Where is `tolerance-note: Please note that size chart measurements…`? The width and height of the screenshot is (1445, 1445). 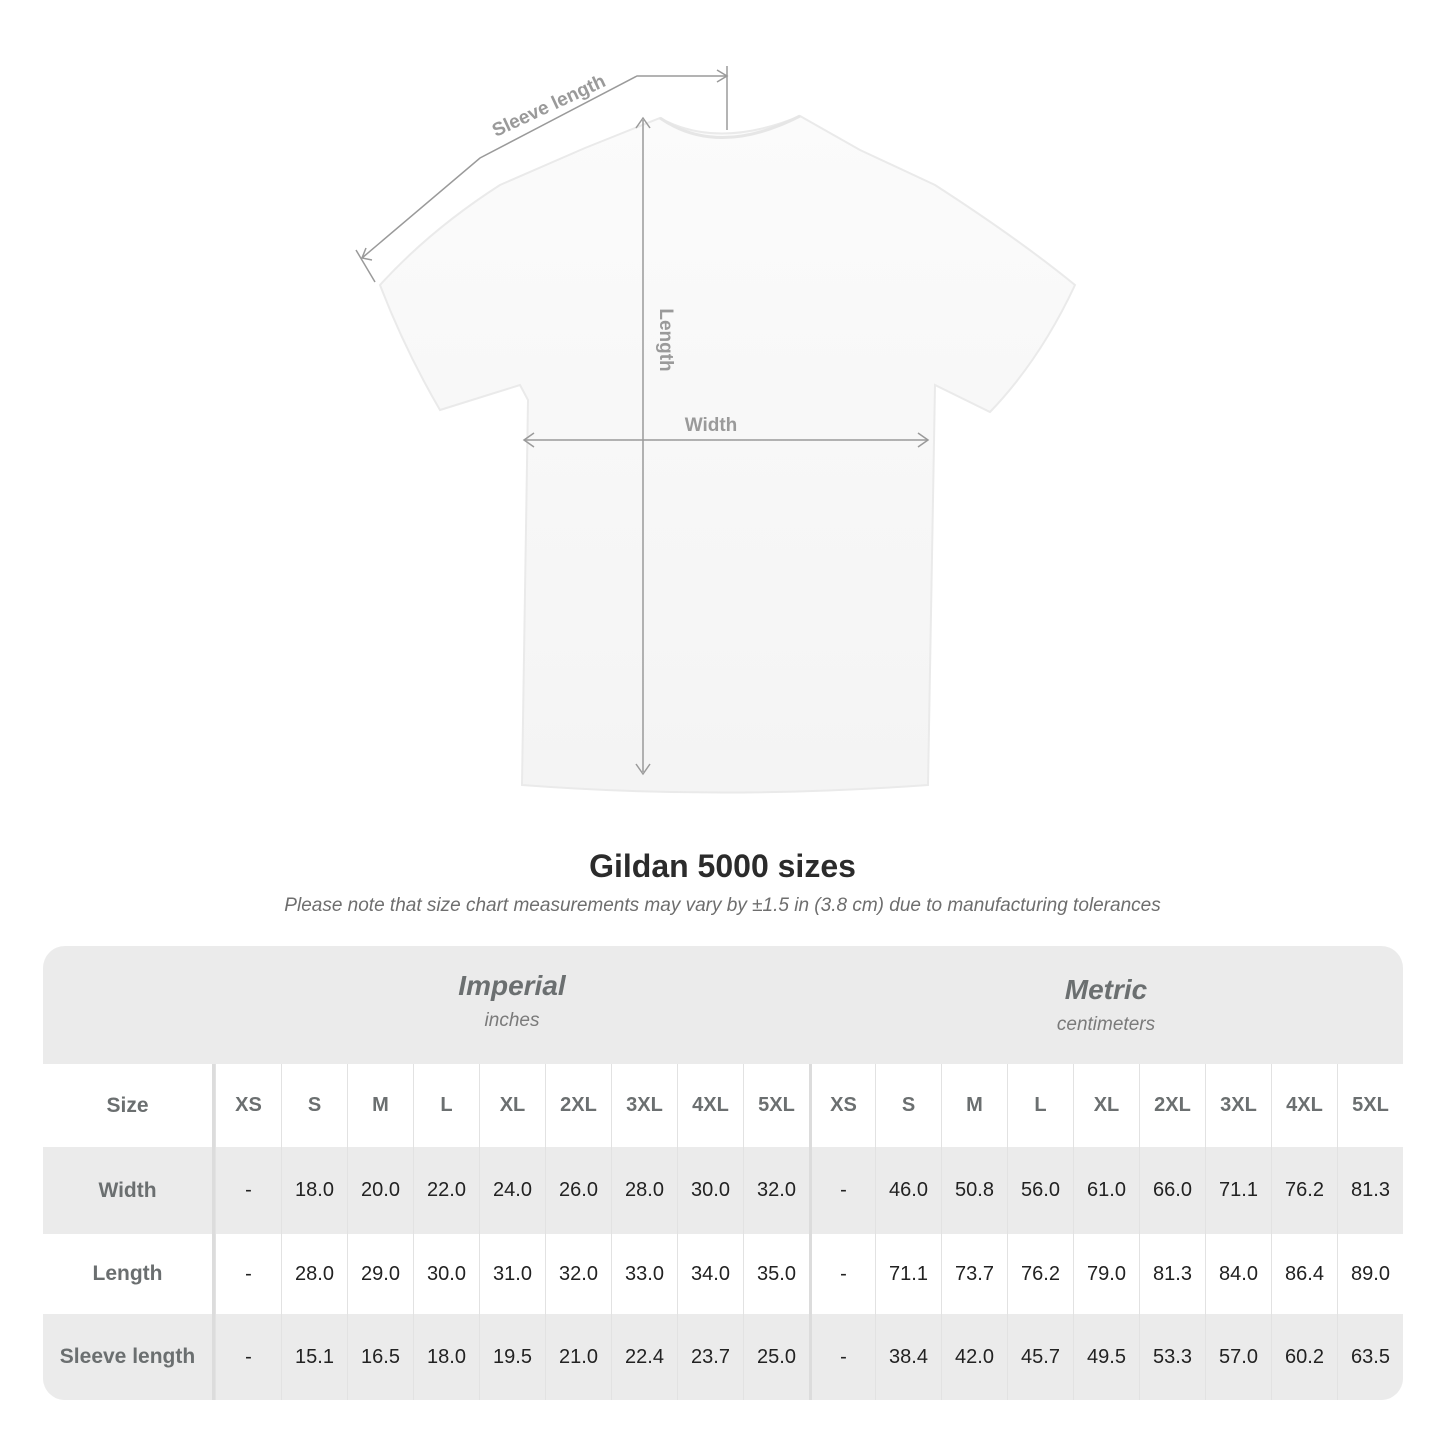
tolerance-note: Please note that size chart measurements… is located at coordinates (722, 905).